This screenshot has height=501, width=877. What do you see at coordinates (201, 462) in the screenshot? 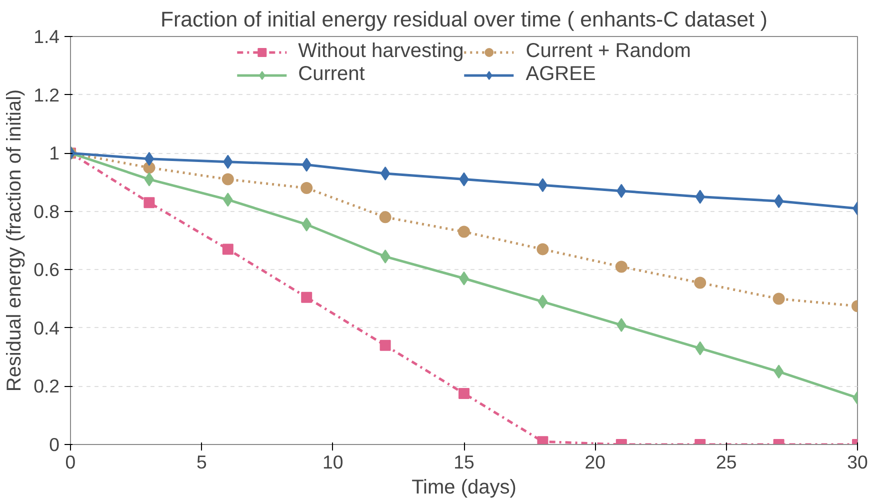
I see `x-tick-label: 5` at bounding box center [201, 462].